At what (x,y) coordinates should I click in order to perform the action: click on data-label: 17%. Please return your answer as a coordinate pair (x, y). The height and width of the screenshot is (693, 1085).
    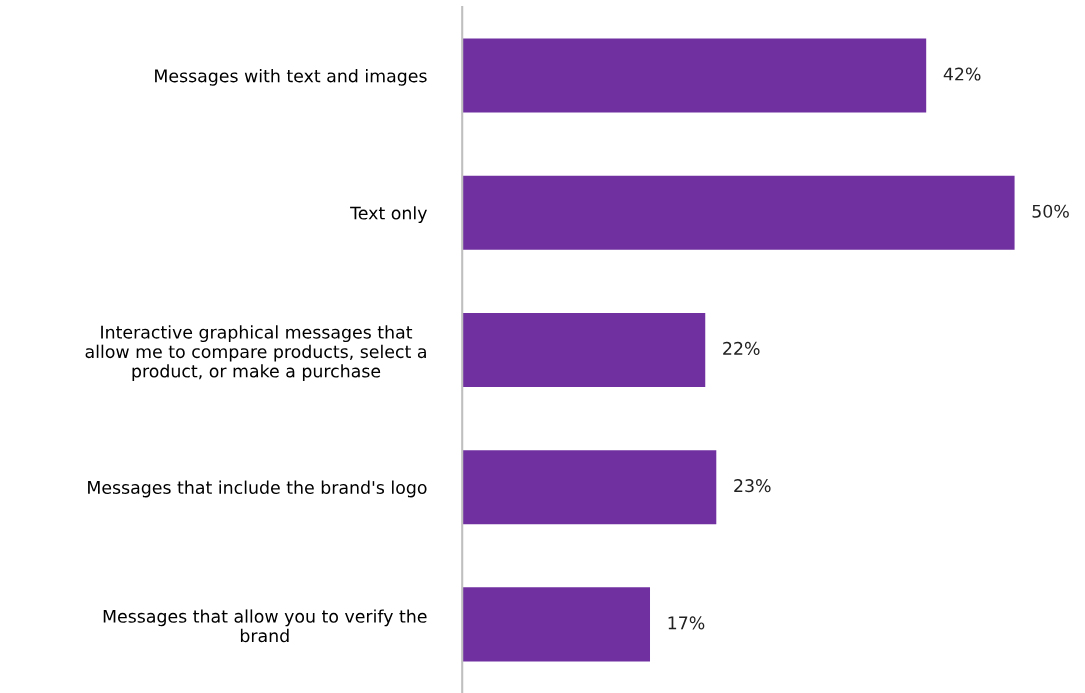
    Looking at the image, I should click on (686, 623).